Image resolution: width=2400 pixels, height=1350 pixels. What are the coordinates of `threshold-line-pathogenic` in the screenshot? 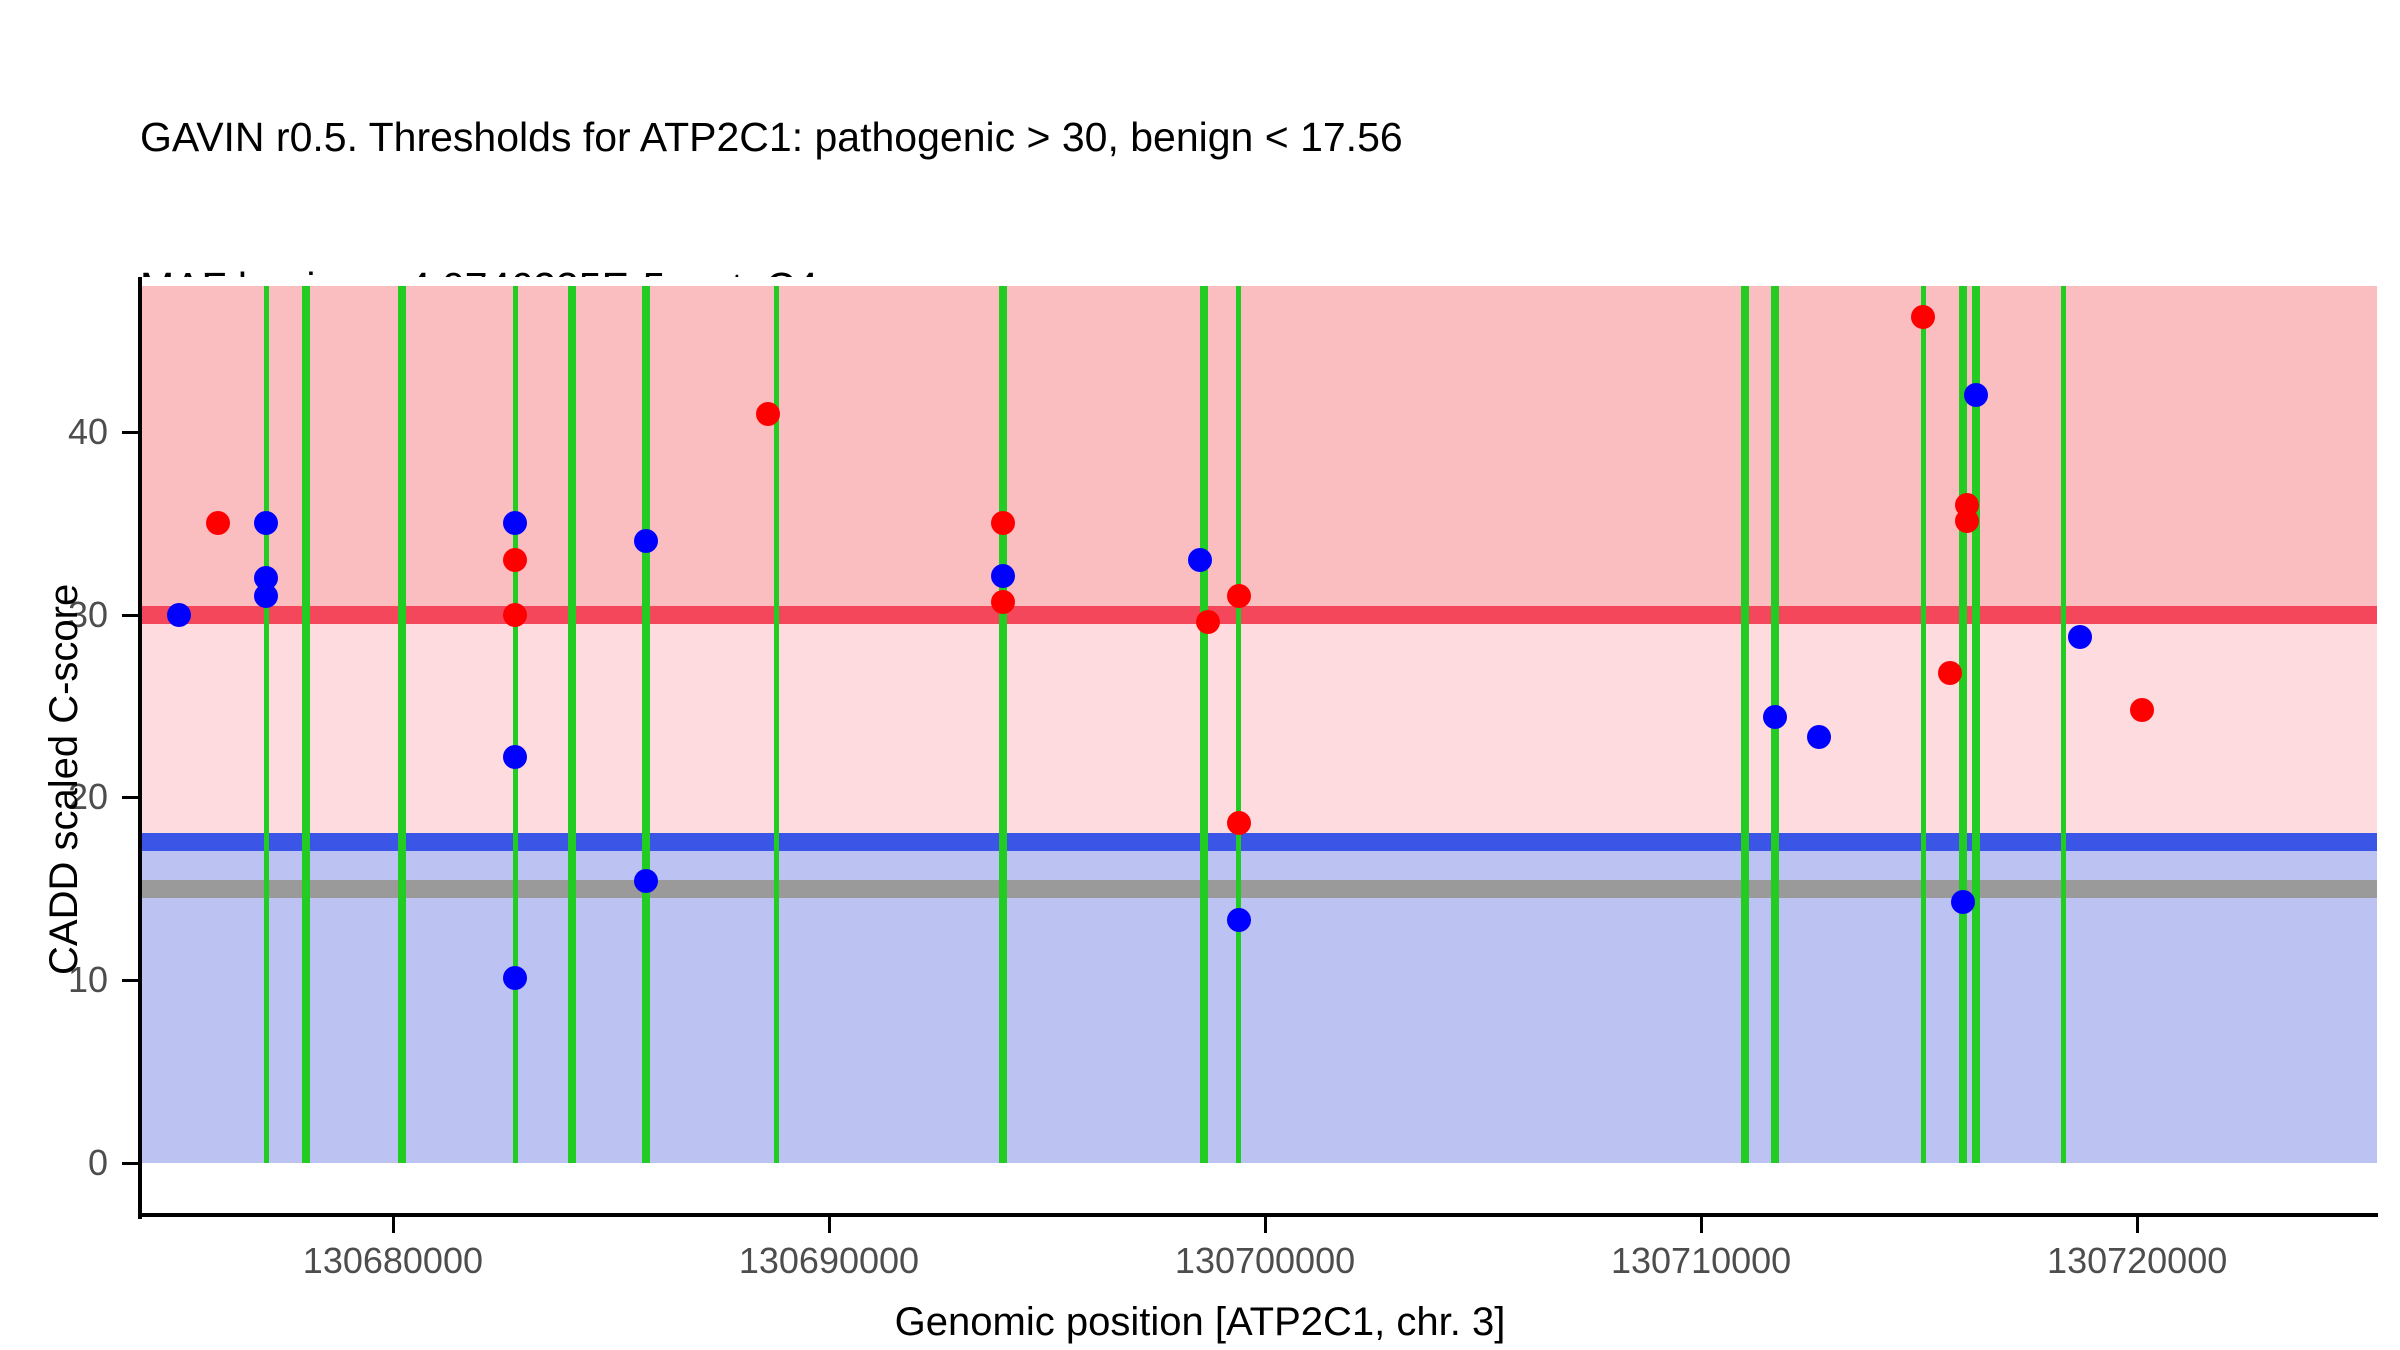 It's located at (1258, 614).